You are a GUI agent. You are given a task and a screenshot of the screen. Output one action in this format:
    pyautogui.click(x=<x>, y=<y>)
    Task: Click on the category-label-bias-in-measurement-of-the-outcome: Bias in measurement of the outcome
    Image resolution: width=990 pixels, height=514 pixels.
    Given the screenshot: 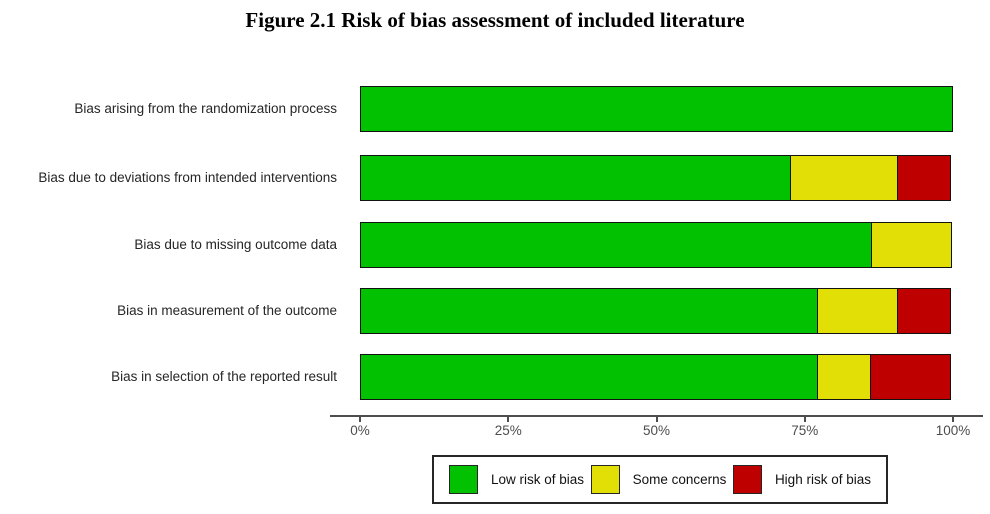 What is the action you would take?
    pyautogui.click(x=227, y=310)
    